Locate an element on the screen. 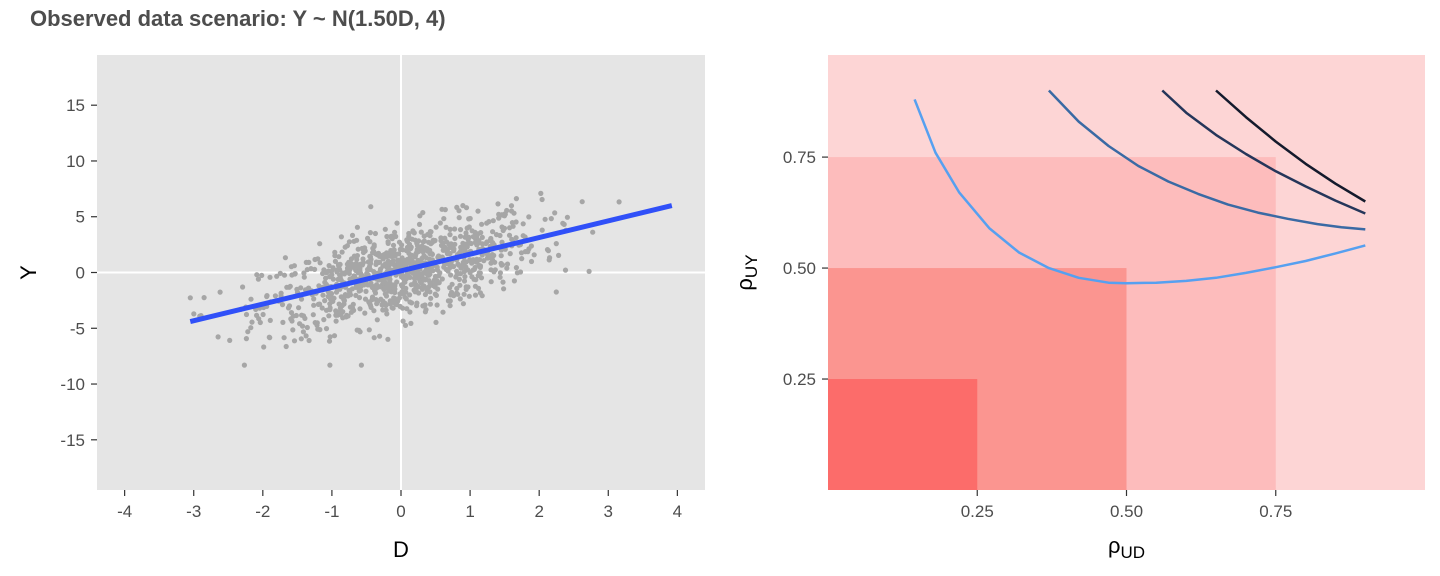 Image resolution: width=1440 pixels, height=576 pixels. y-tick-label: 15 is located at coordinates (75, 105).